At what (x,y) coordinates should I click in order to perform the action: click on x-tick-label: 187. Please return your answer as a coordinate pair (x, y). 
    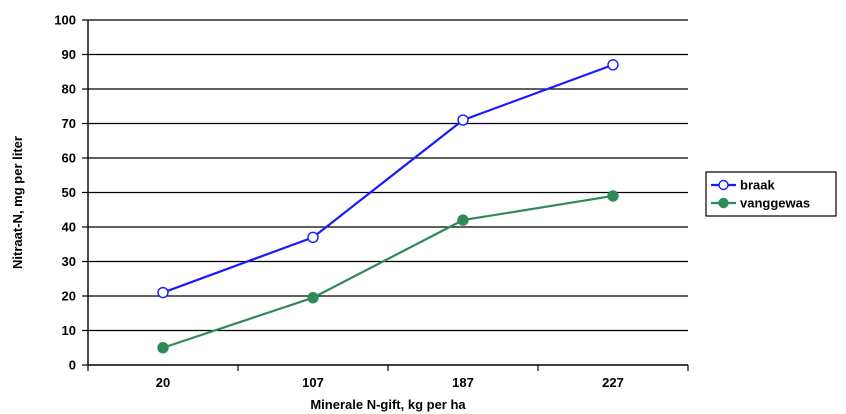
    Looking at the image, I should click on (463, 382).